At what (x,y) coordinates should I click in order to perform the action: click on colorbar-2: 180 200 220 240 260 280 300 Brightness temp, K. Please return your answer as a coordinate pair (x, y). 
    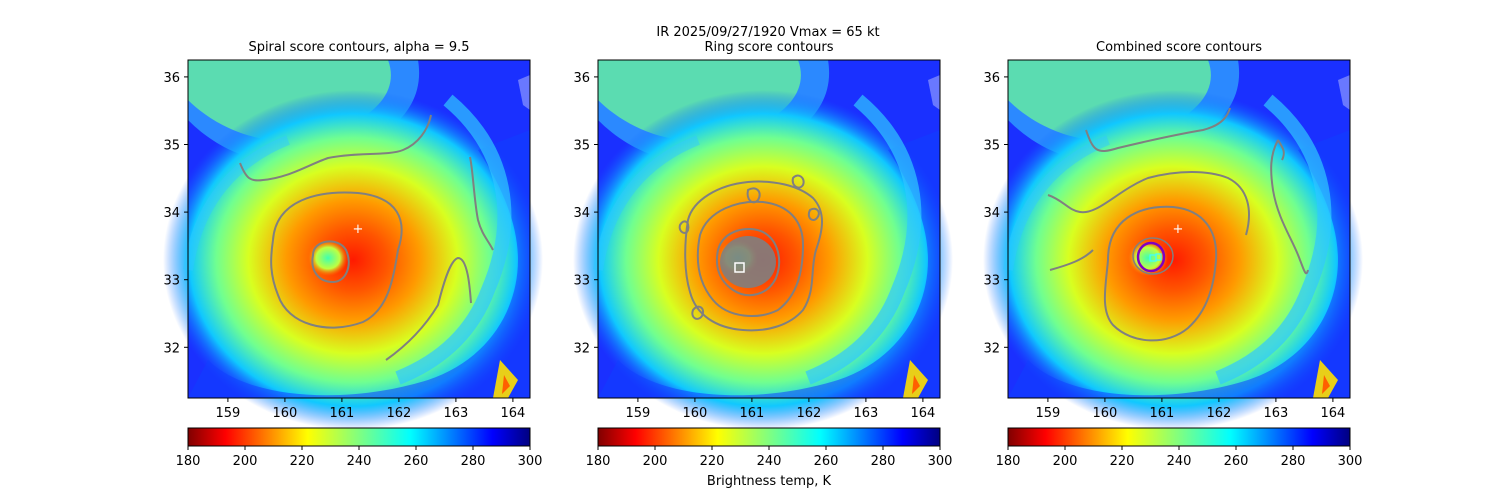
    Looking at the image, I should click on (769, 458).